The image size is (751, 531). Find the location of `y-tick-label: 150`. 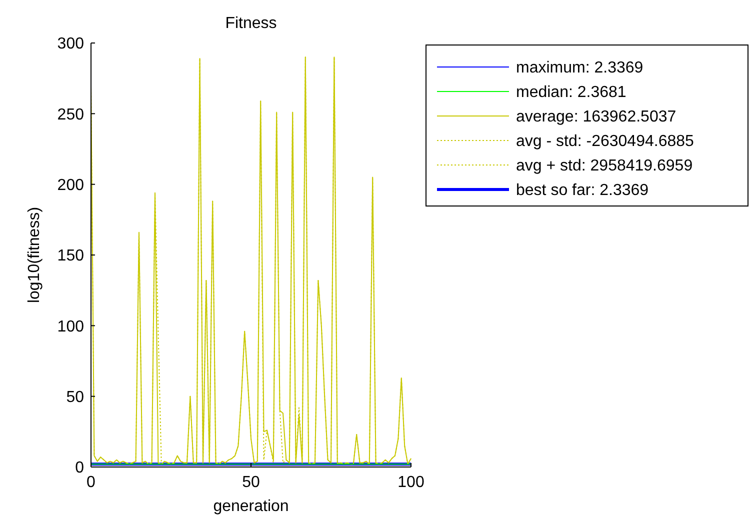

y-tick-label: 150 is located at coordinates (70, 256).